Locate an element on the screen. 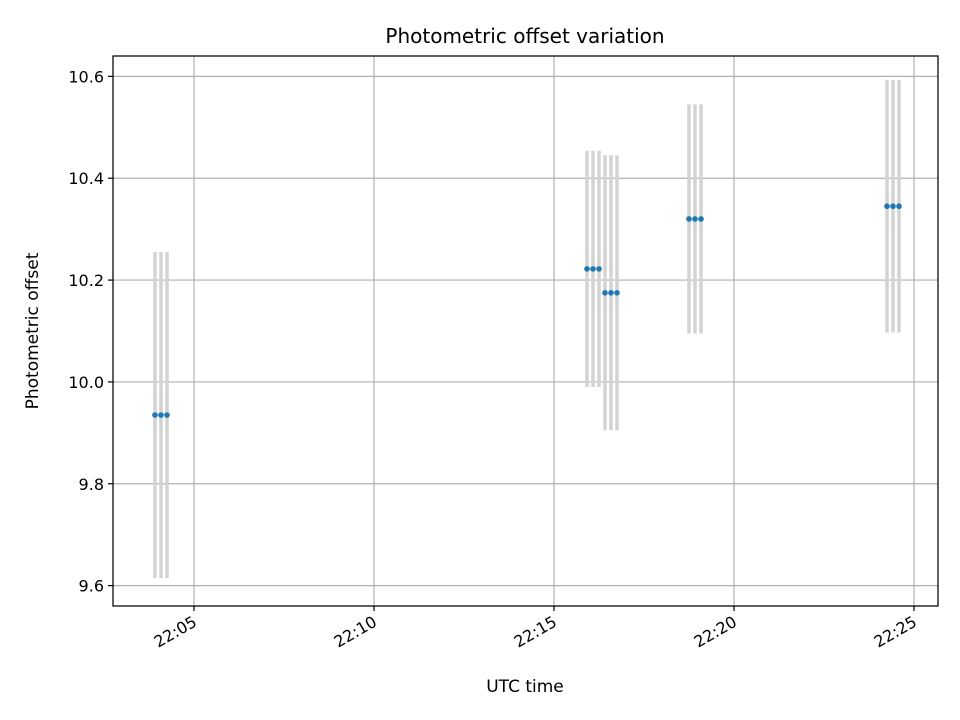 Image resolution: width=960 pixels, height=720 pixels. y-axis-label: Photometric offset is located at coordinates (33, 330).